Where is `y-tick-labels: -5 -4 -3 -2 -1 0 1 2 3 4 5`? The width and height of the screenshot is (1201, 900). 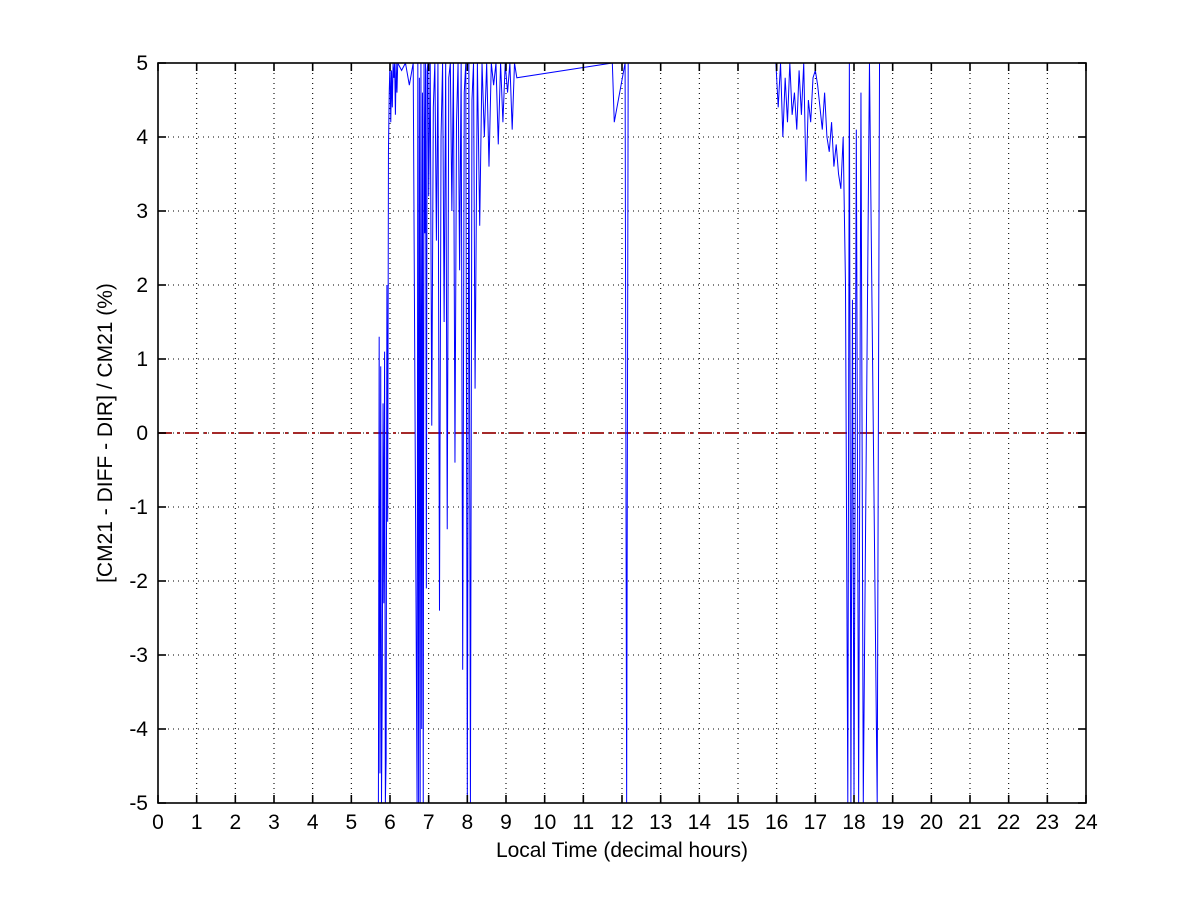
y-tick-labels: -5 -4 -3 -2 -1 0 1 2 3 4 5 is located at coordinates (138, 433).